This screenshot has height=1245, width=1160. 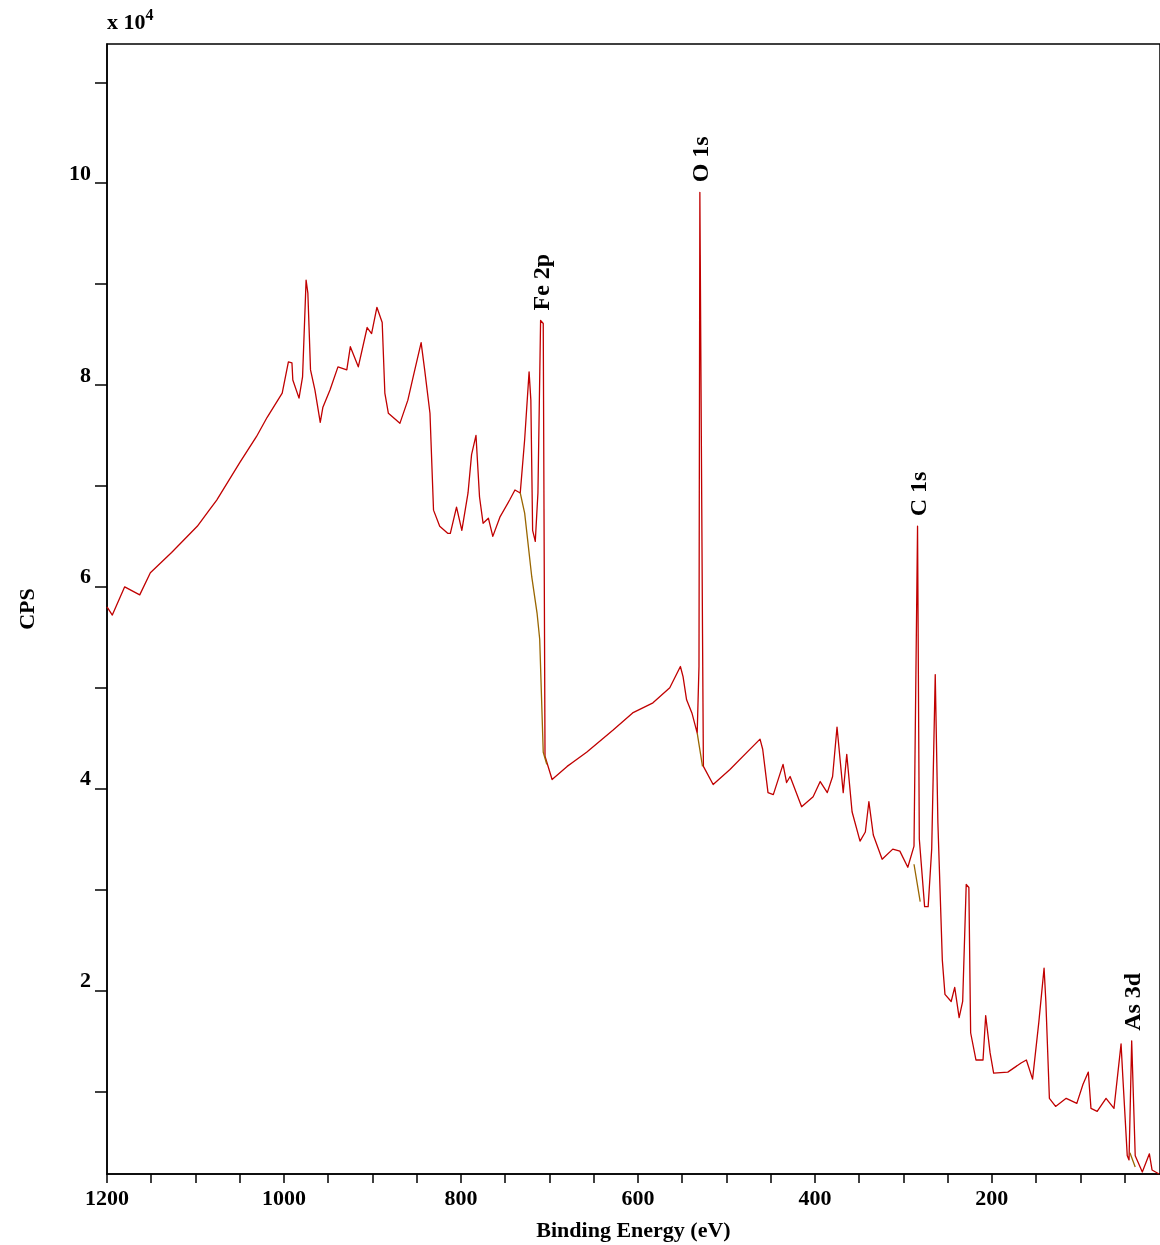 I want to click on x-tick-label: 600, so click(x=638, y=1197).